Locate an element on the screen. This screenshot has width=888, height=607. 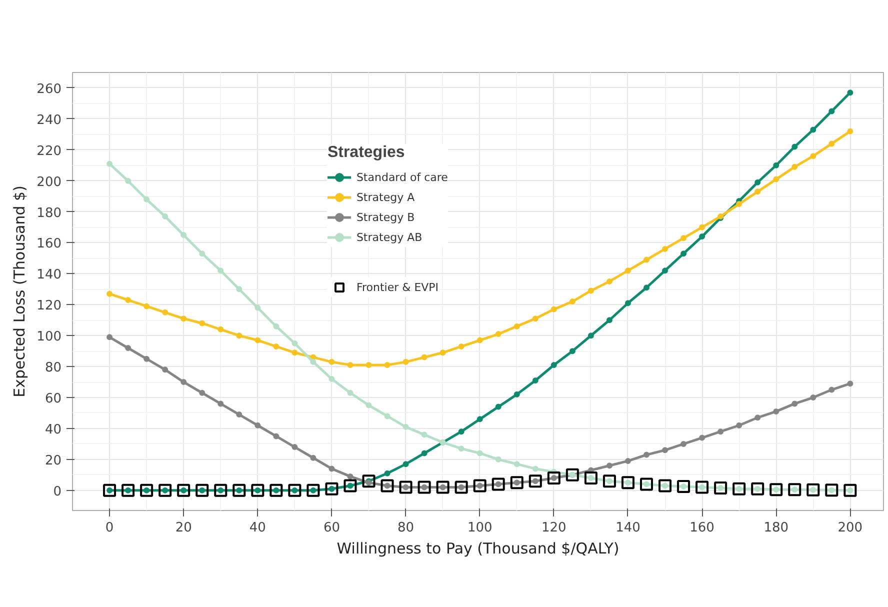
x-axis-title: Willingness to Pay (Thousand $/QALY) is located at coordinates (478, 549).